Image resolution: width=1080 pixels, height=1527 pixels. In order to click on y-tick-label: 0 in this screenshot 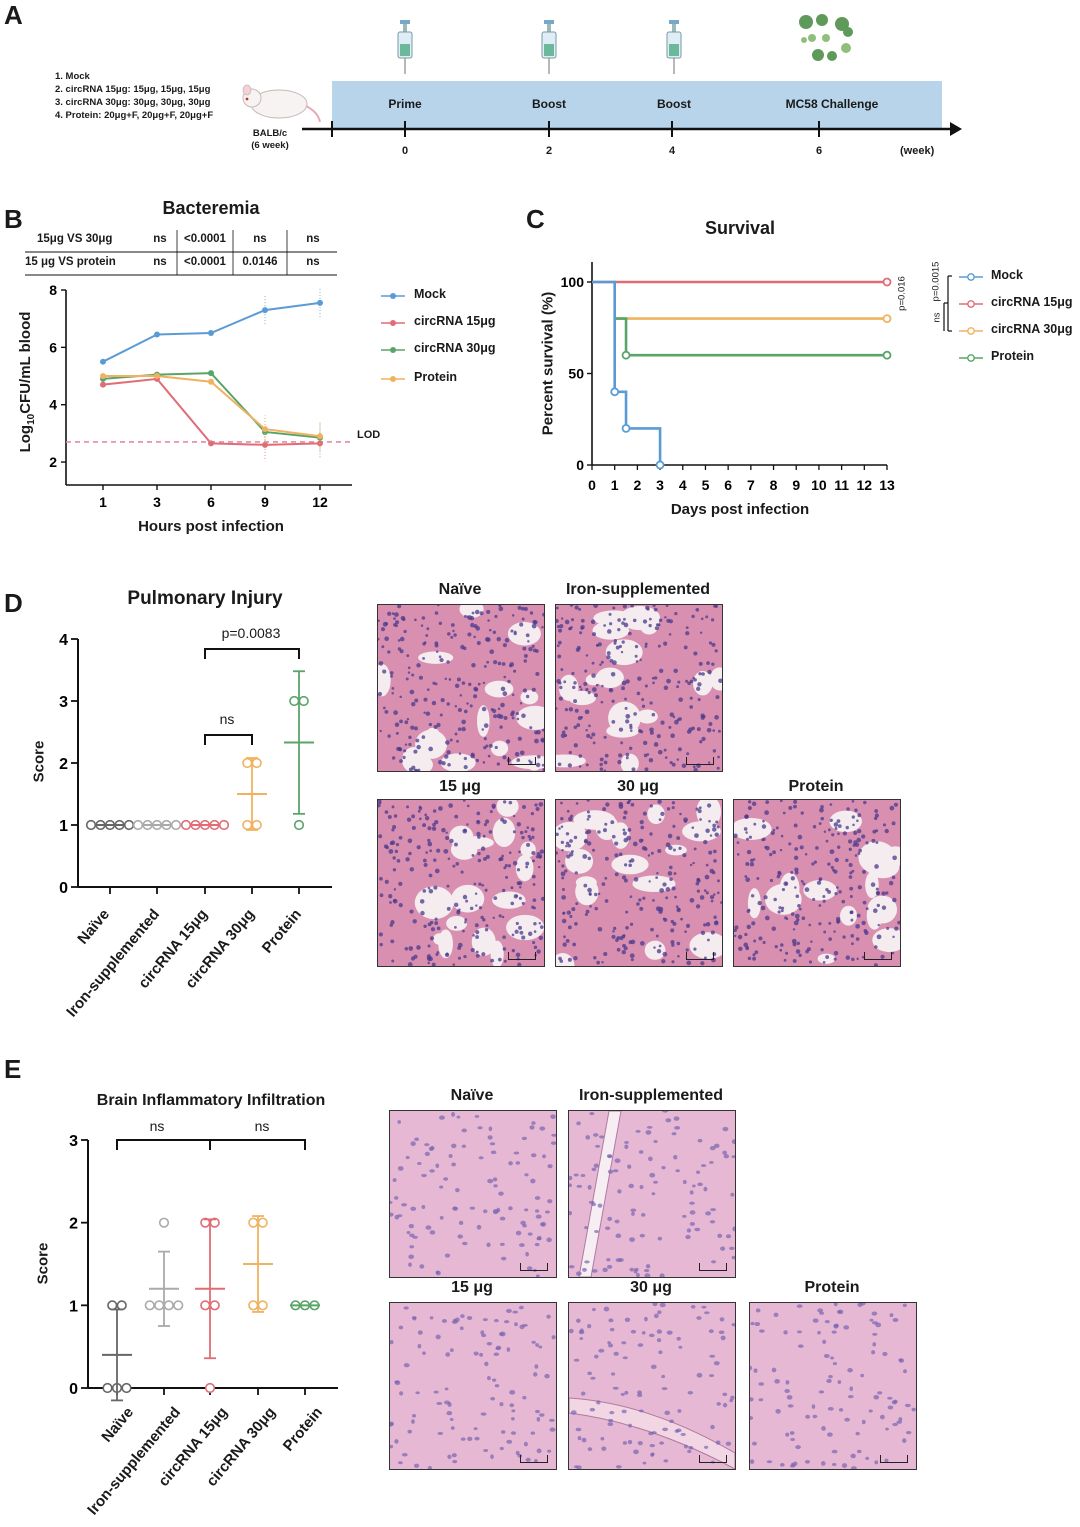, I will do `click(63, 888)`.